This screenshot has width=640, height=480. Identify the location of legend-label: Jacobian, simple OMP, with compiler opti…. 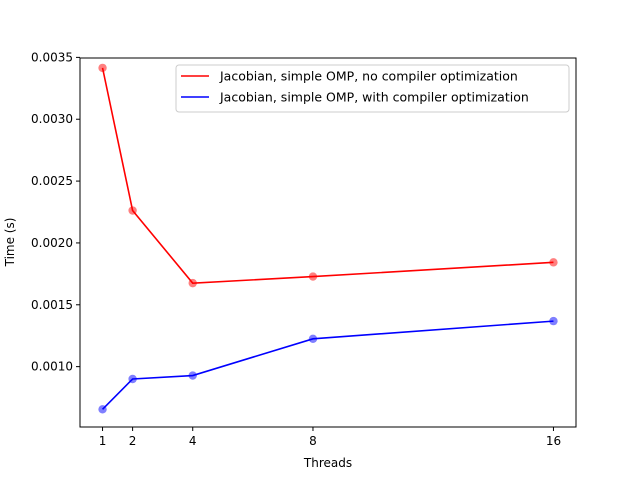
(374, 97).